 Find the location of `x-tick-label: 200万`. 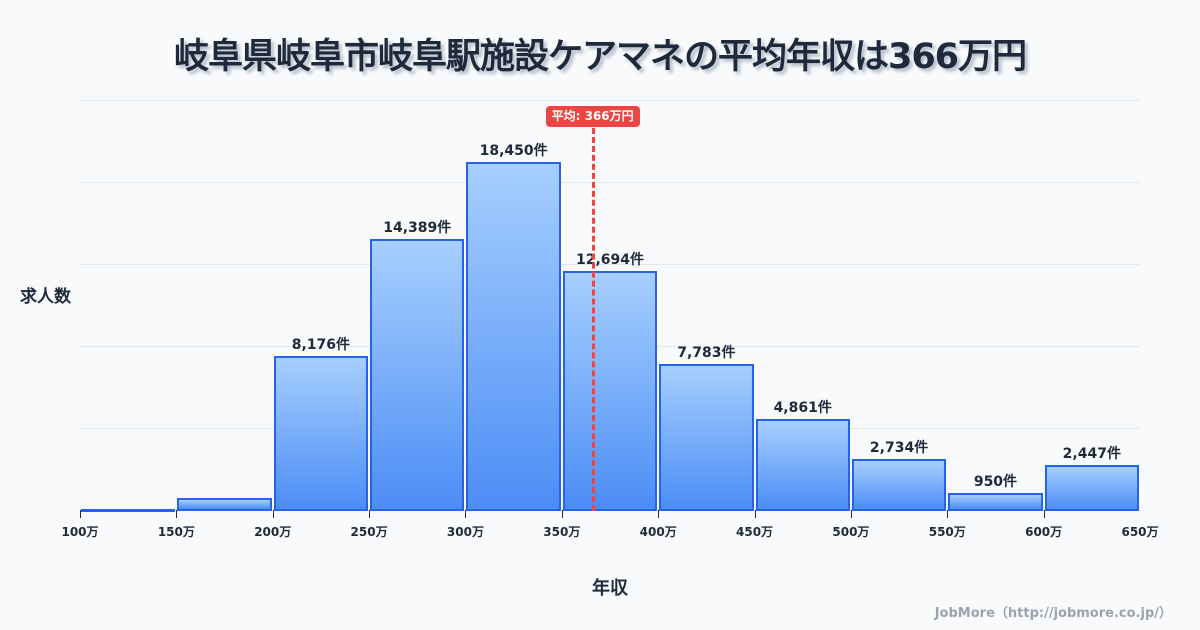

x-tick-label: 200万 is located at coordinates (273, 532).